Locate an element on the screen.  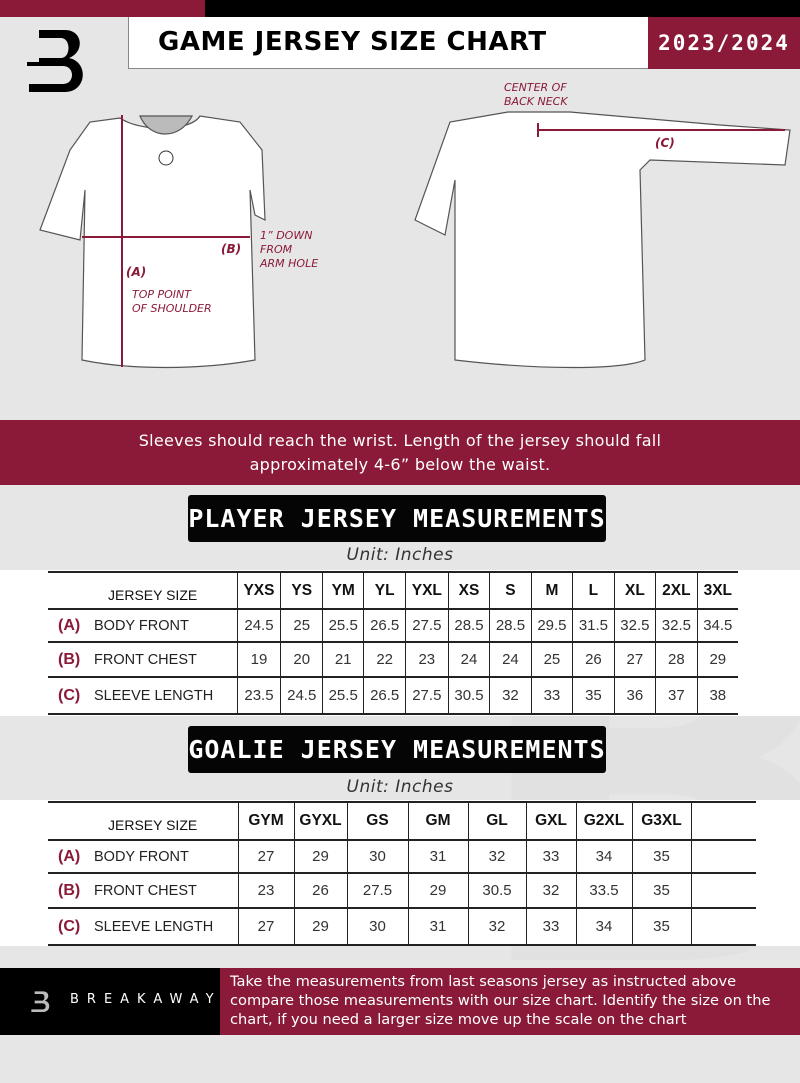
arm-hole-line: 1” DOWN is located at coordinates (286, 235).